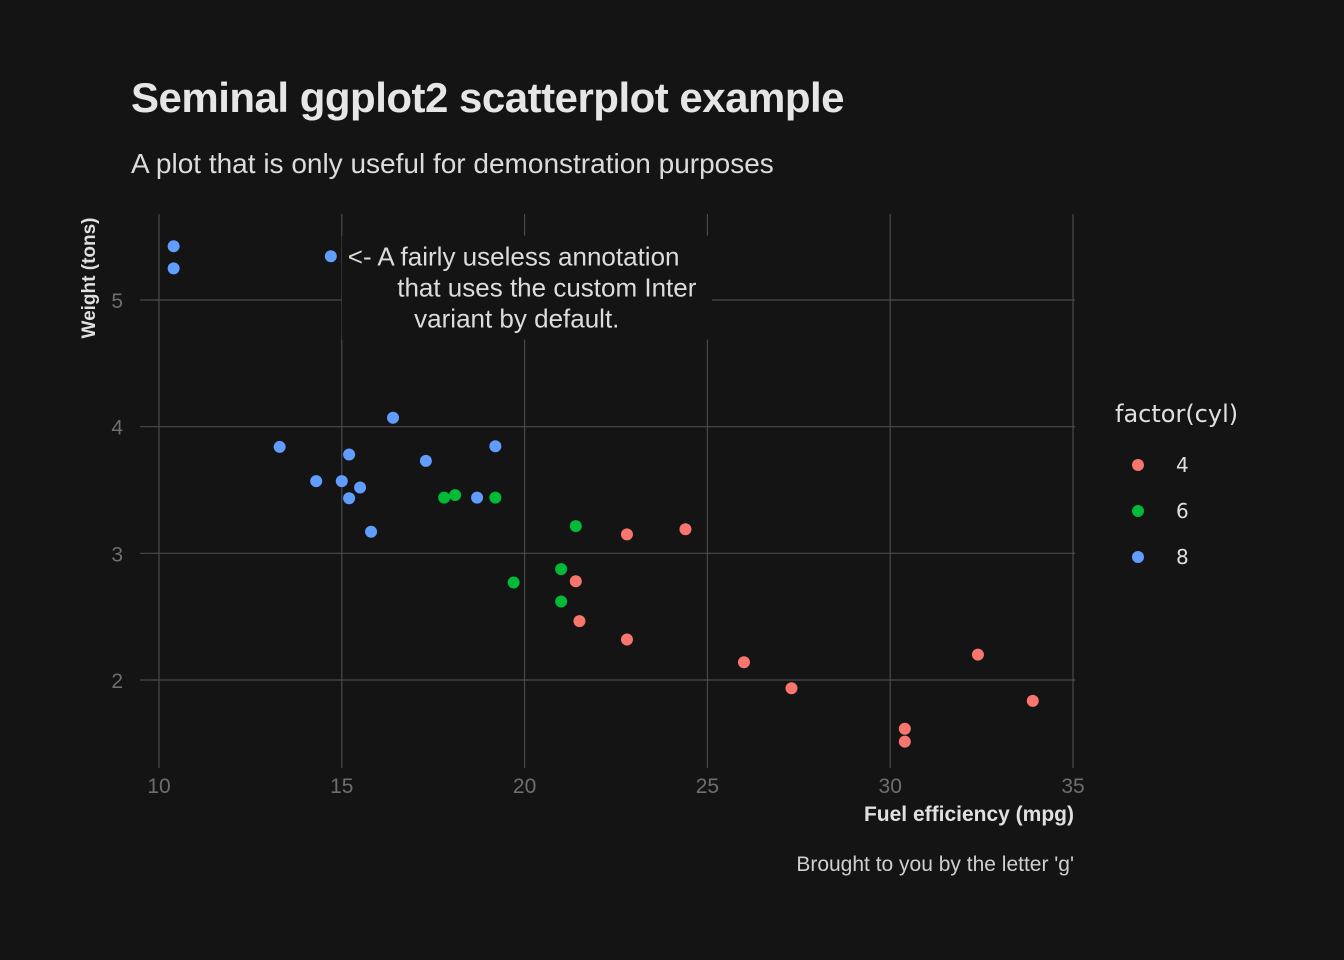 The width and height of the screenshot is (1344, 960). I want to click on legend-label-6: 6, so click(1182, 511).